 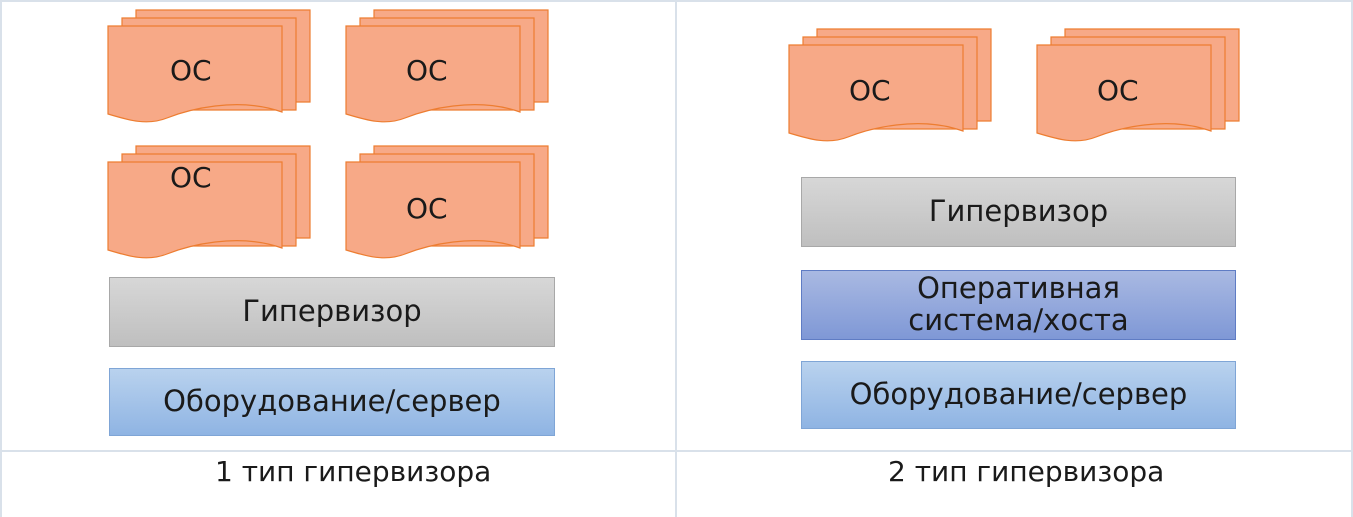 I want to click on table-divider-horizontal, so click(x=676, y=451).